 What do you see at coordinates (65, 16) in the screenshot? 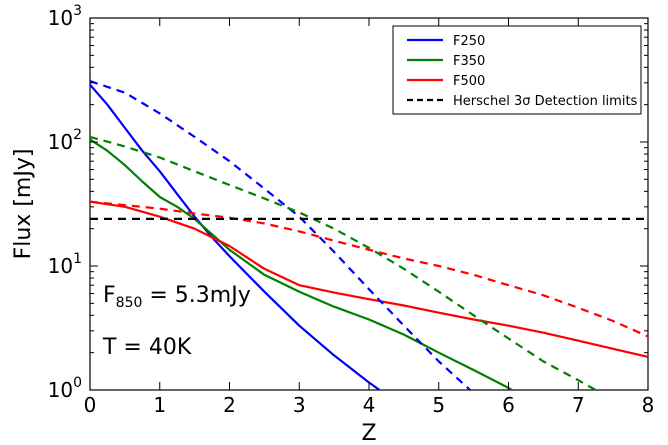
I see `y-tick-label: 10³` at bounding box center [65, 16].